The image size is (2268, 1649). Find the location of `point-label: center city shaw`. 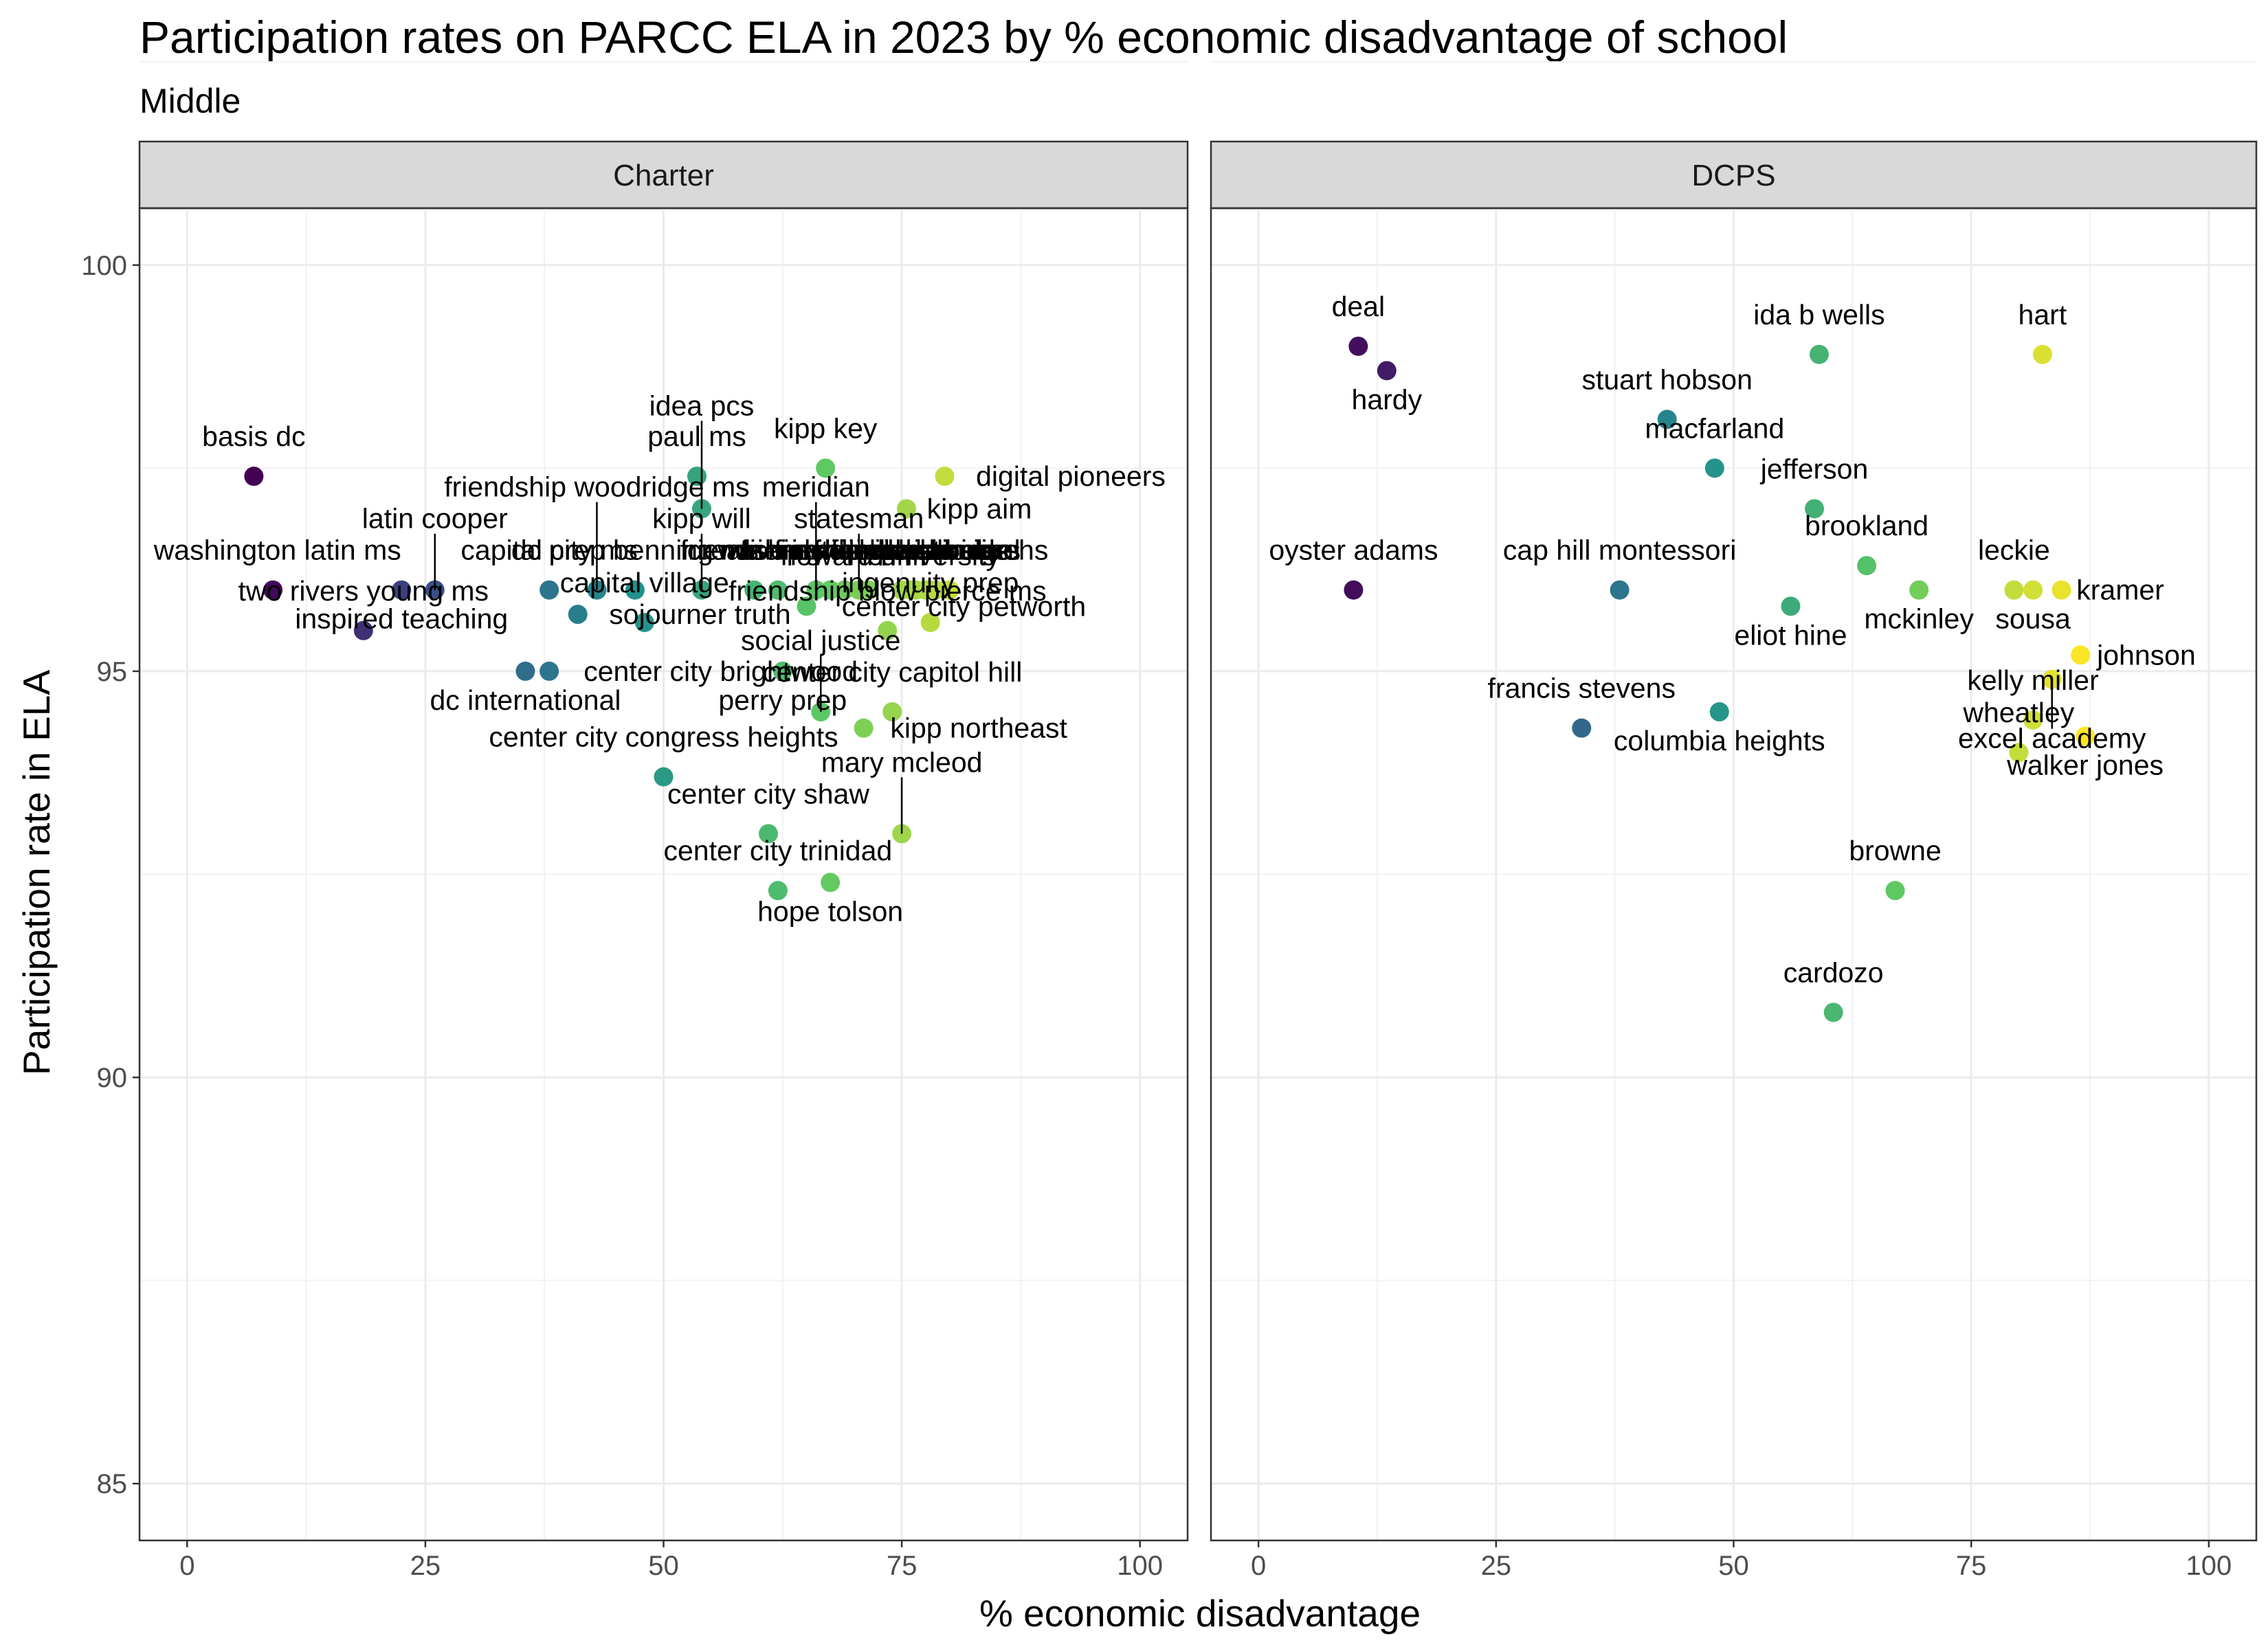

point-label: center city shaw is located at coordinates (768, 794).